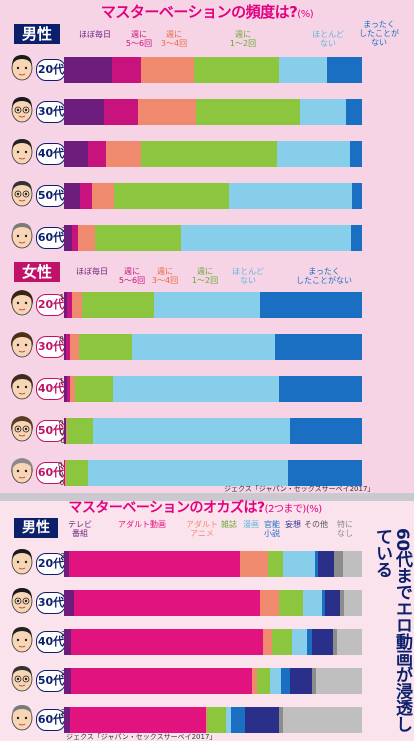 The height and width of the screenshot is (742, 414). I want to click on age-label: 20代, so click(51, 564).